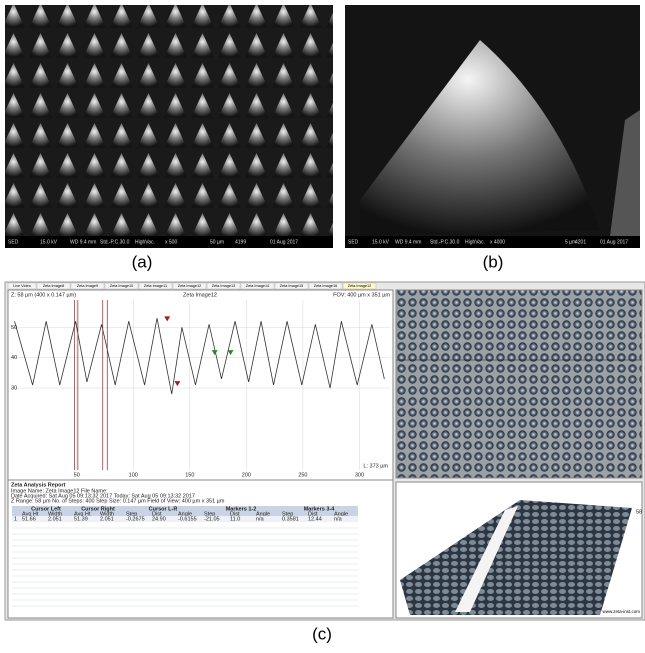 This screenshot has width=645, height=653. I want to click on tab-label: Zeta Image10, so click(121, 286).